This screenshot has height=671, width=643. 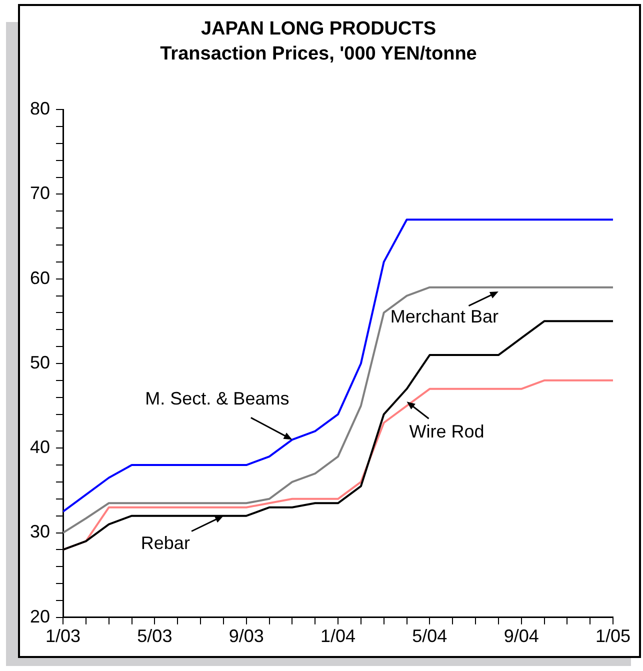 What do you see at coordinates (154, 636) in the screenshot?
I see `x-tick-label: 5/03` at bounding box center [154, 636].